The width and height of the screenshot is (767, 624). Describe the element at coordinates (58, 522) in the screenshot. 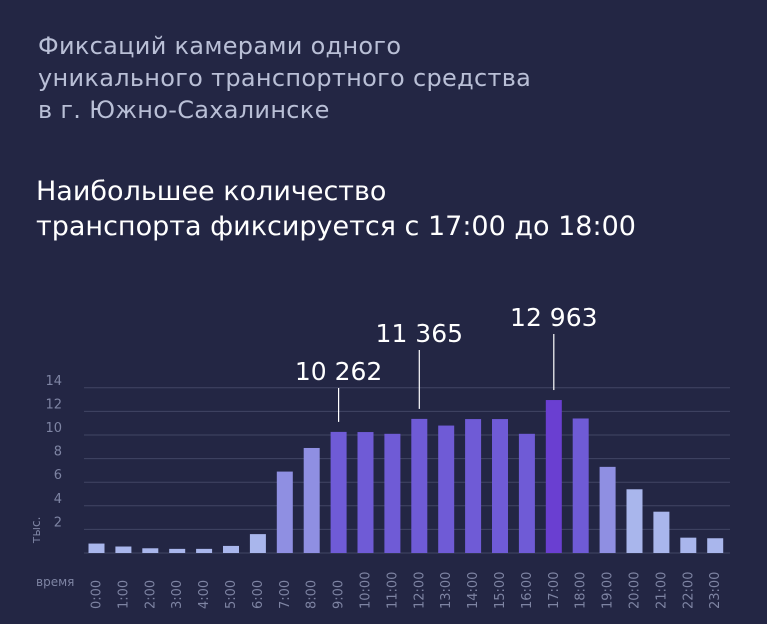

I see `y-tick-label: 2` at that location.